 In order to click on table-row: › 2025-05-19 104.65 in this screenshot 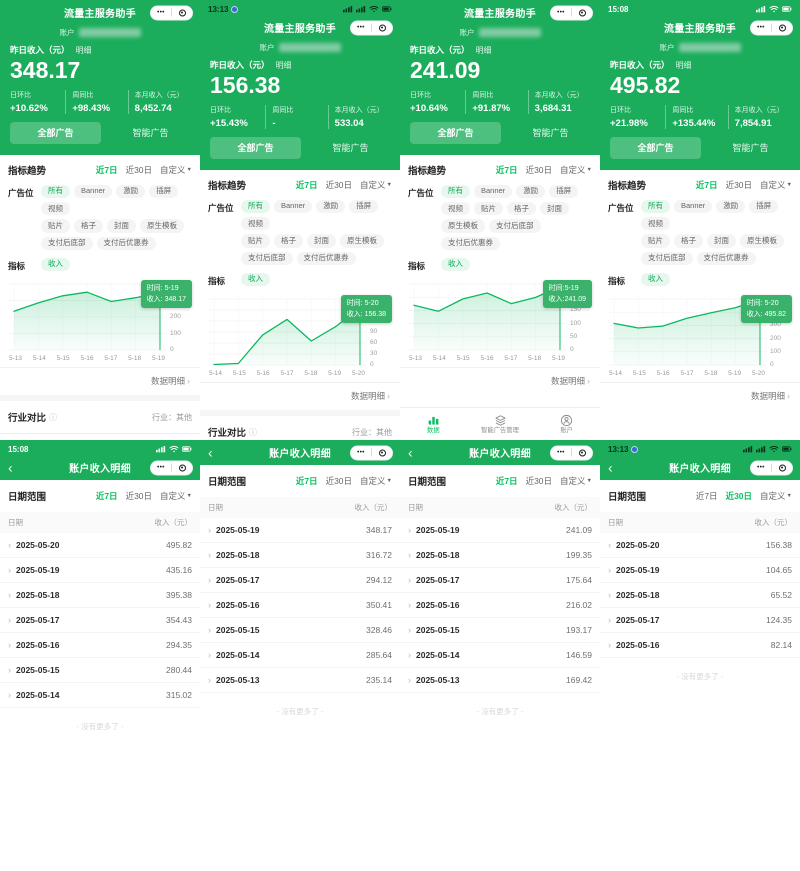, I will do `click(700, 570)`.